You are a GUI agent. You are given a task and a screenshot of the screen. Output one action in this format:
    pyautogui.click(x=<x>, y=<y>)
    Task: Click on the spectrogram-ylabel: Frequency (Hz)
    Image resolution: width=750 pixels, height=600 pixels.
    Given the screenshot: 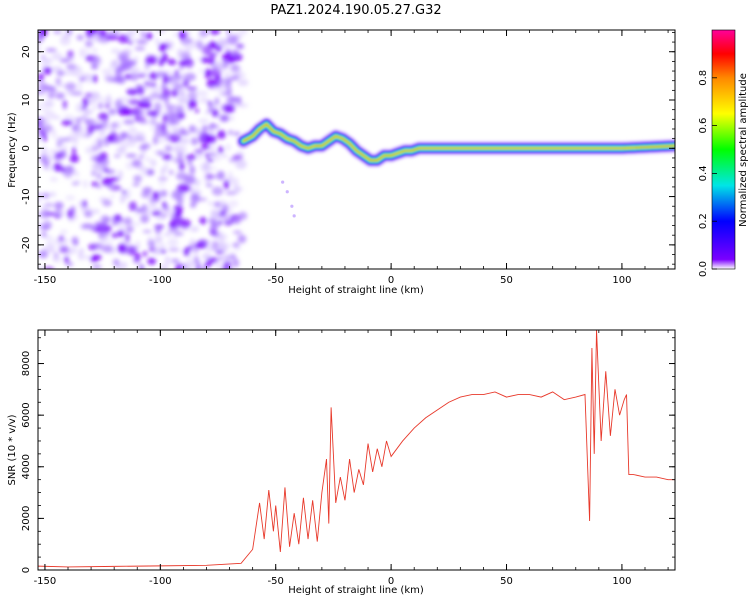 What is the action you would take?
    pyautogui.click(x=12, y=150)
    